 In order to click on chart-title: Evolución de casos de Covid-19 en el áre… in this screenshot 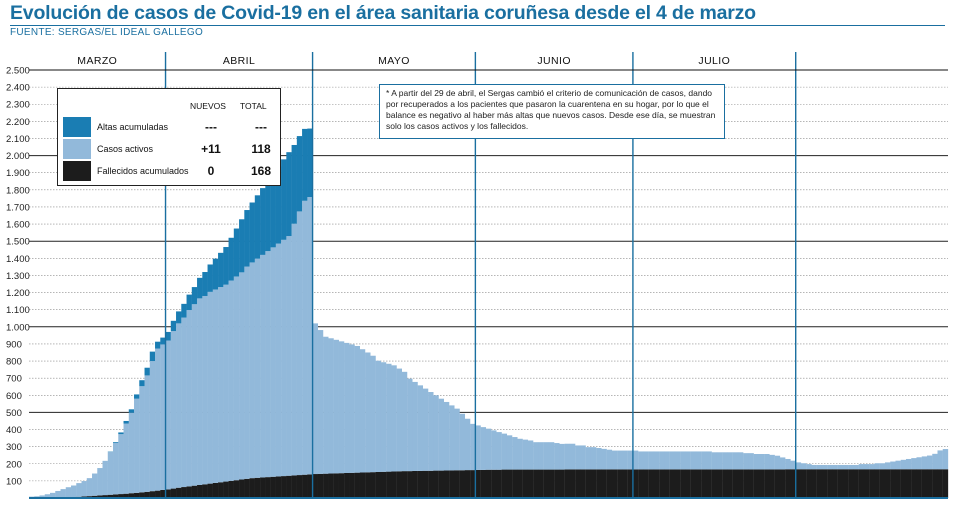, I will do `click(383, 13)`.